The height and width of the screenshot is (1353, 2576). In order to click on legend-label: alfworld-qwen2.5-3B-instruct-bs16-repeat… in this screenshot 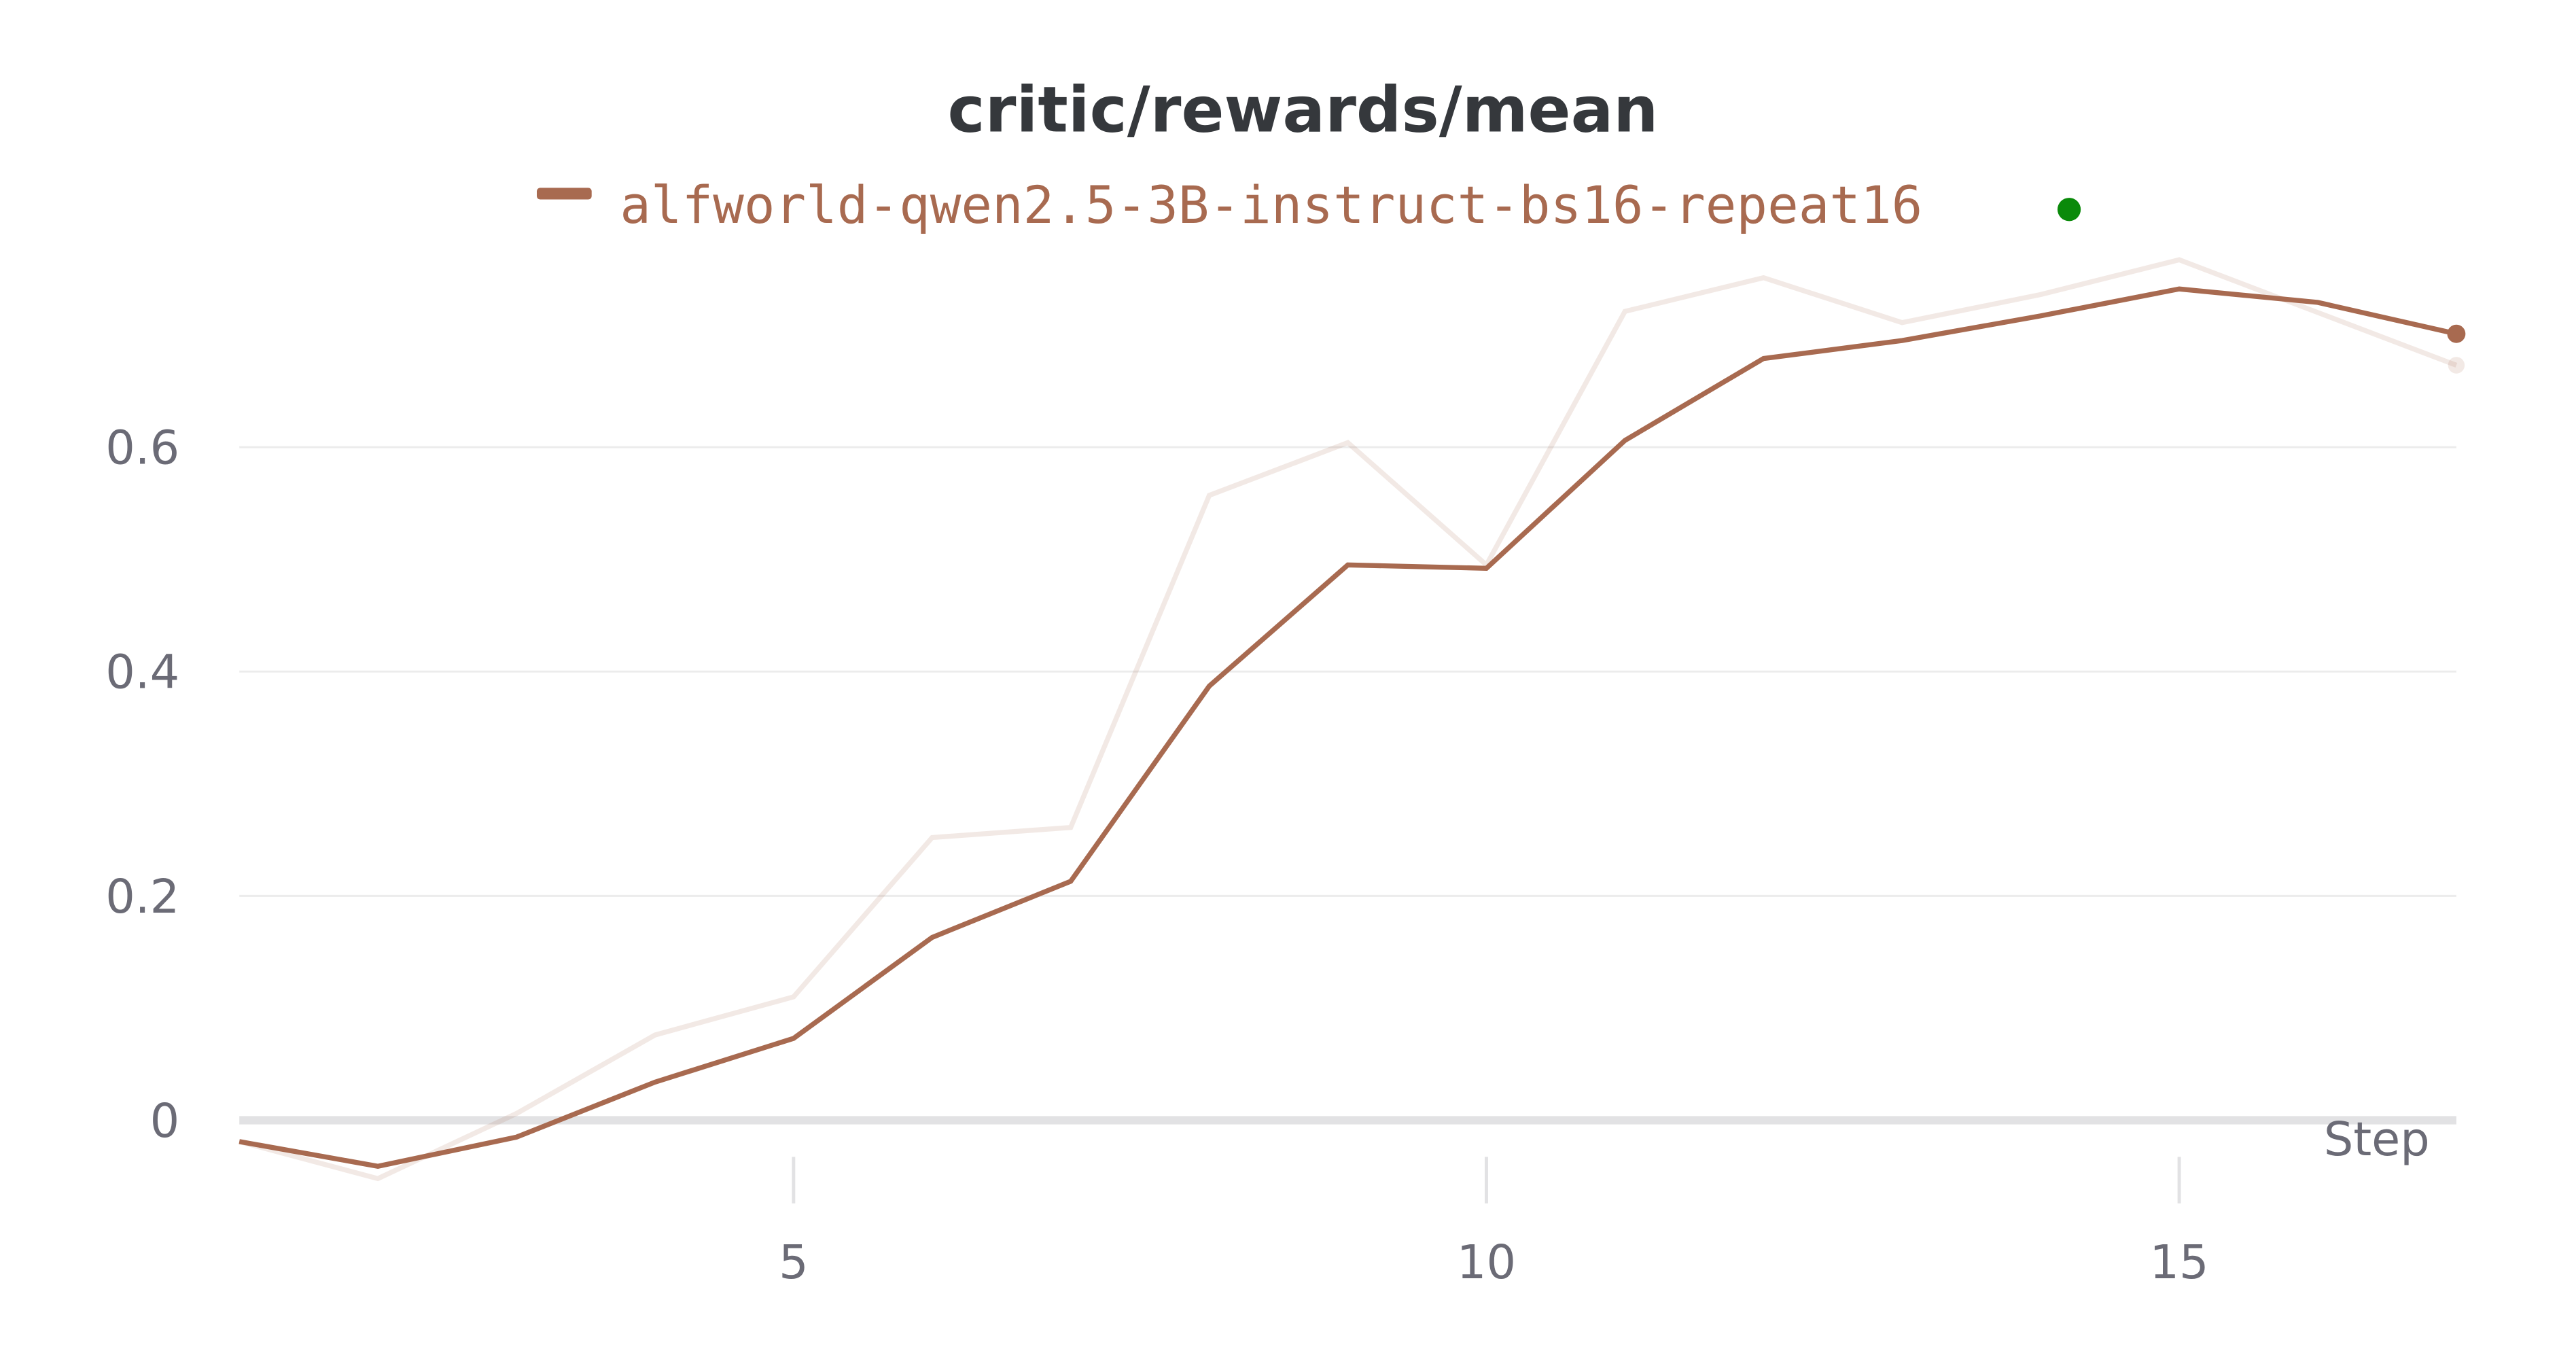, I will do `click(1271, 205)`.